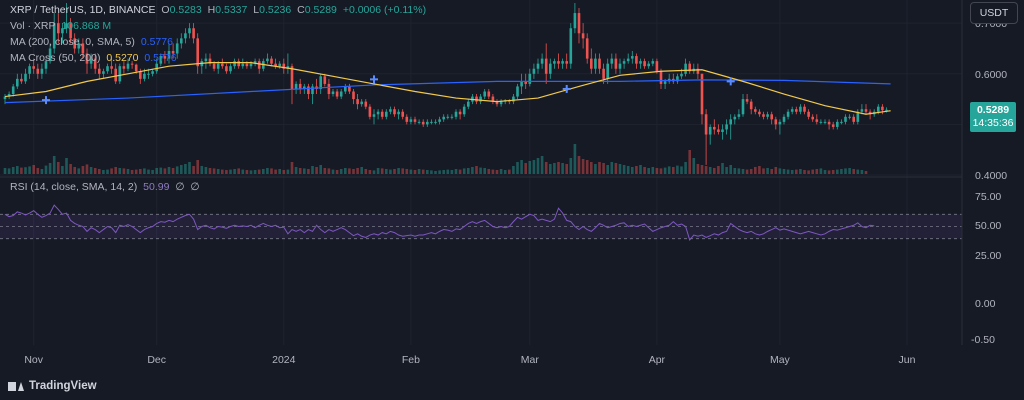 The image size is (1024, 400). I want to click on rsi-axis: 75.00 50.00 25.00 0.00 -0.50, so click(986, 268).